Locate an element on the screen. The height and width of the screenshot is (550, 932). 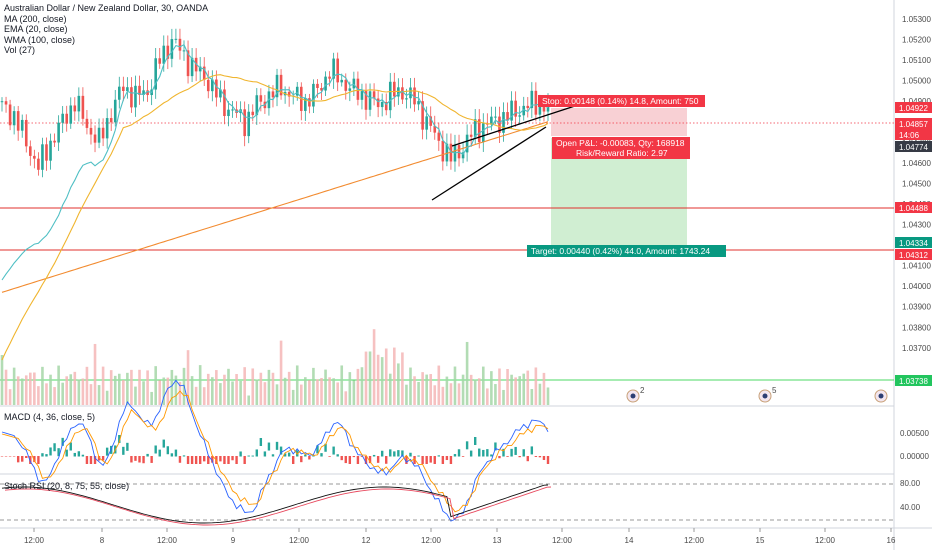
price-tag-bg is located at coordinates (913, 134).